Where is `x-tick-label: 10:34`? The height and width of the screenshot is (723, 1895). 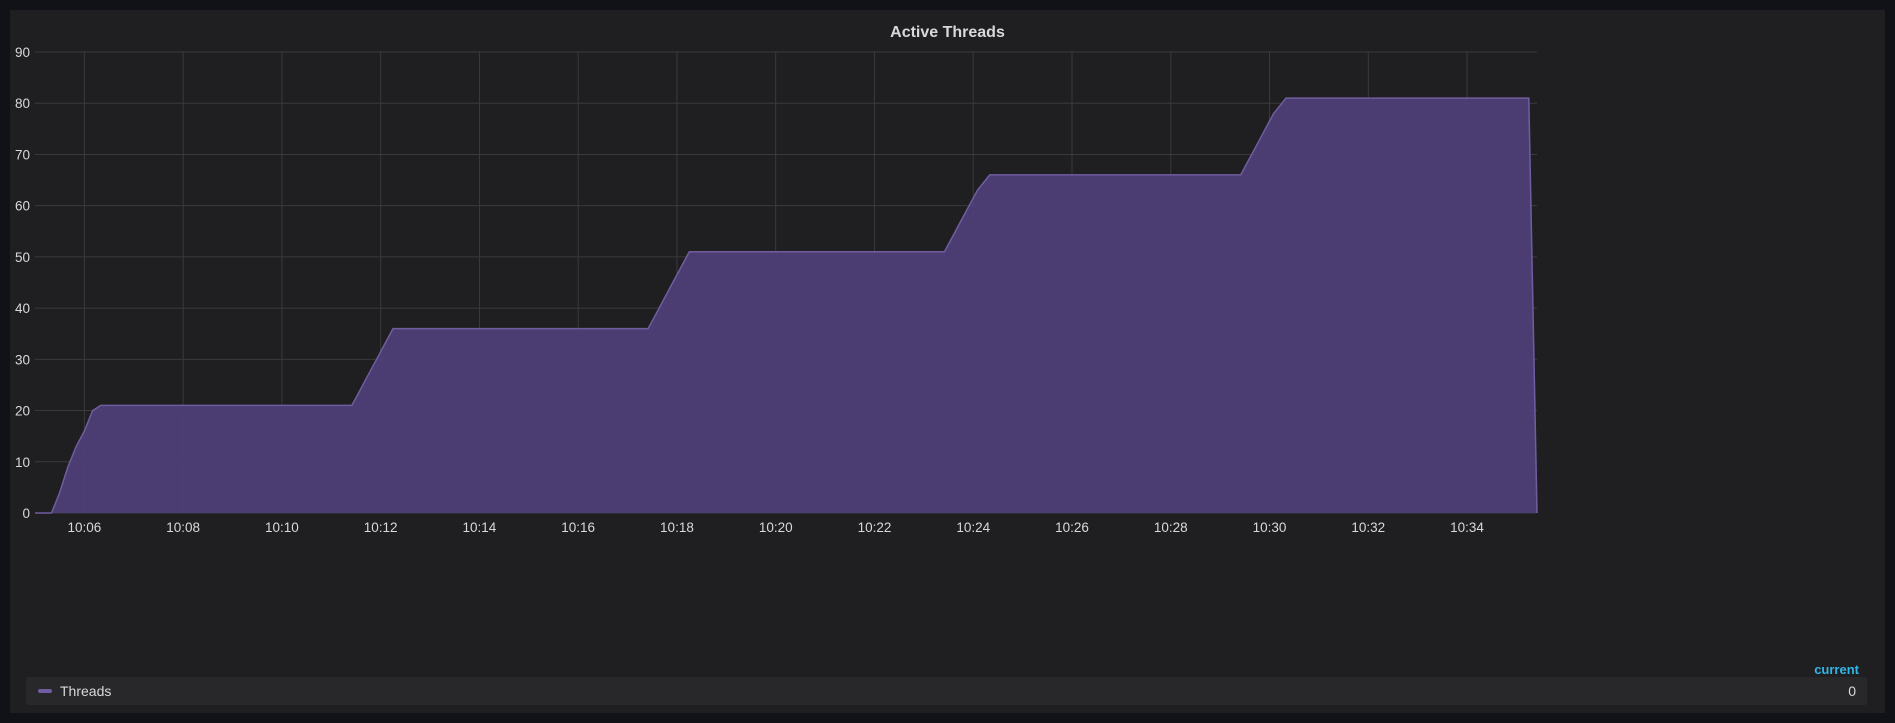
x-tick-label: 10:34 is located at coordinates (1467, 527).